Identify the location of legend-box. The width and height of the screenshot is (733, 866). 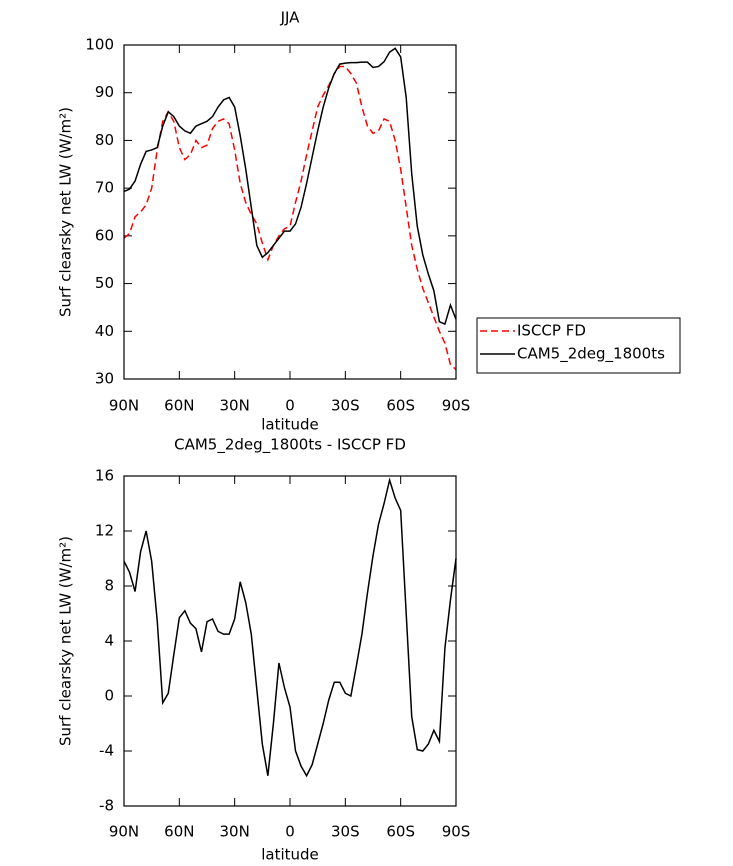
(578, 345).